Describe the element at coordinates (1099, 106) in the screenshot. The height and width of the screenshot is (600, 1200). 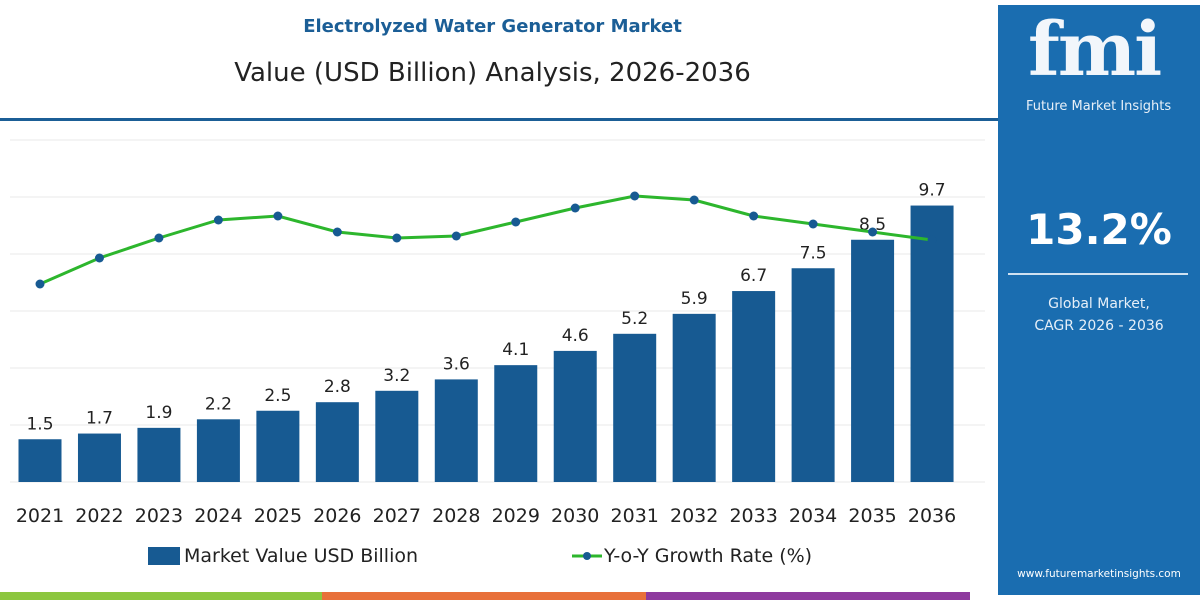
I see `logo-subtitle: Future Market Insights` at that location.